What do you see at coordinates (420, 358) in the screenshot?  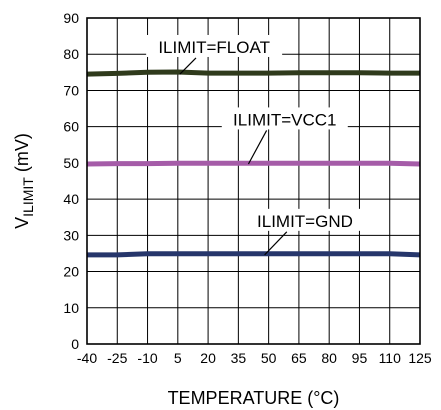 I see `x-tick-label: 125` at bounding box center [420, 358].